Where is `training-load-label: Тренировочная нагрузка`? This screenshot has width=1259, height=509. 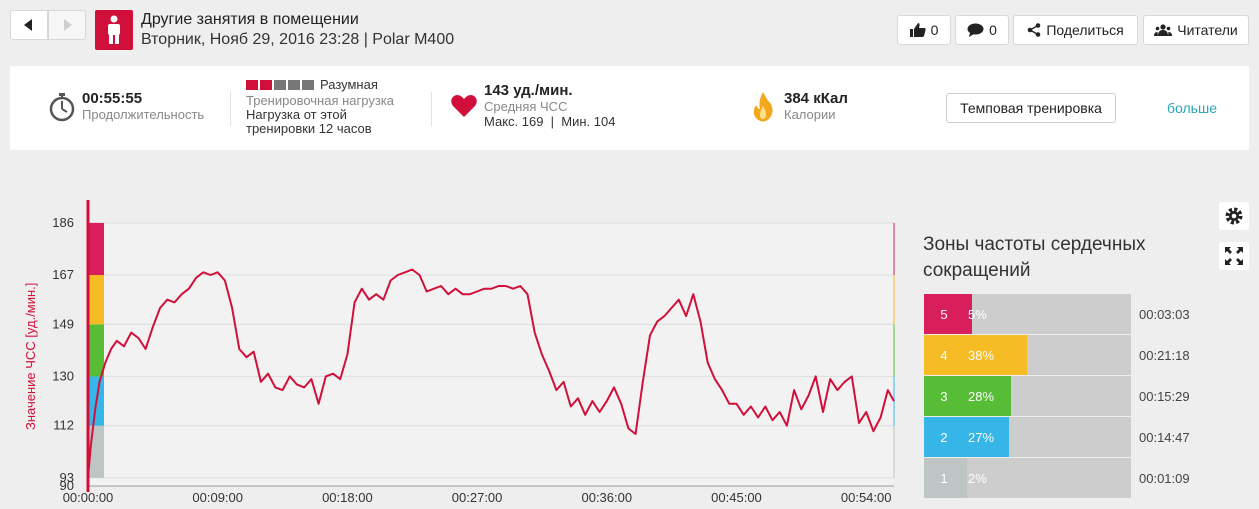
training-load-label: Тренировочная нагрузка is located at coordinates (320, 100).